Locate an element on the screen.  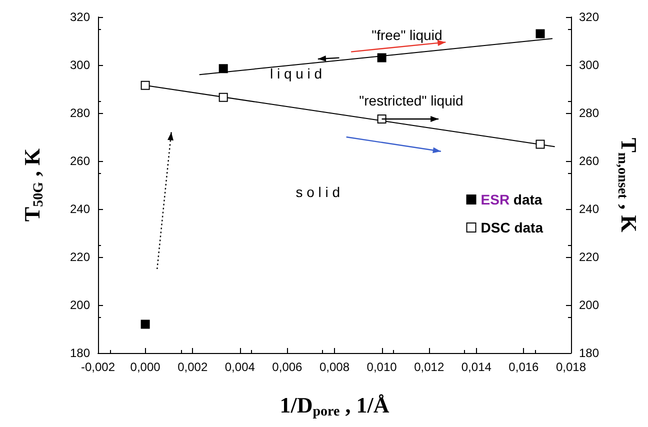
y2-tick-label: 220 is located at coordinates (589, 257).